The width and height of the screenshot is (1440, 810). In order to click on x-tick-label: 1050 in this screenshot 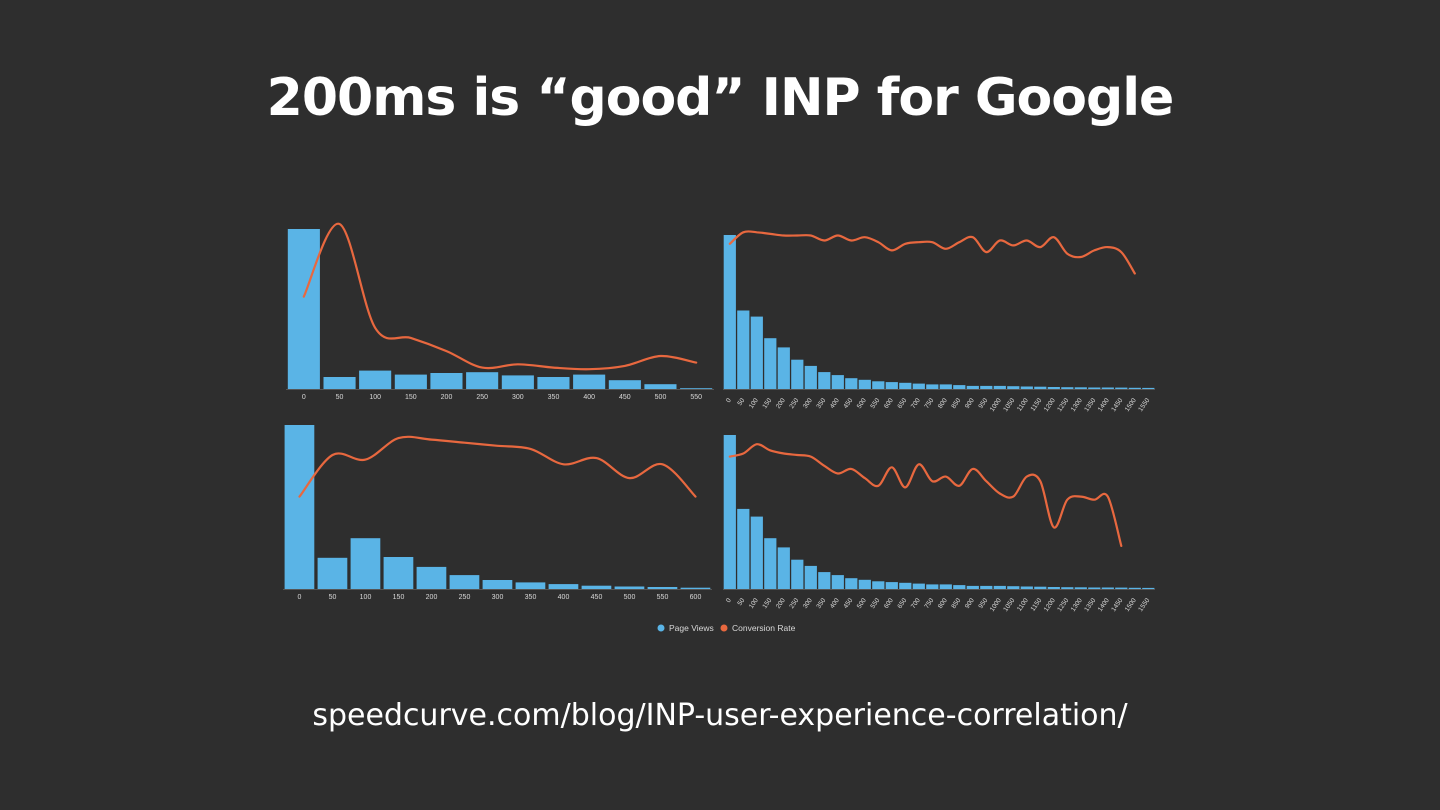, I will do `click(1009, 405)`.